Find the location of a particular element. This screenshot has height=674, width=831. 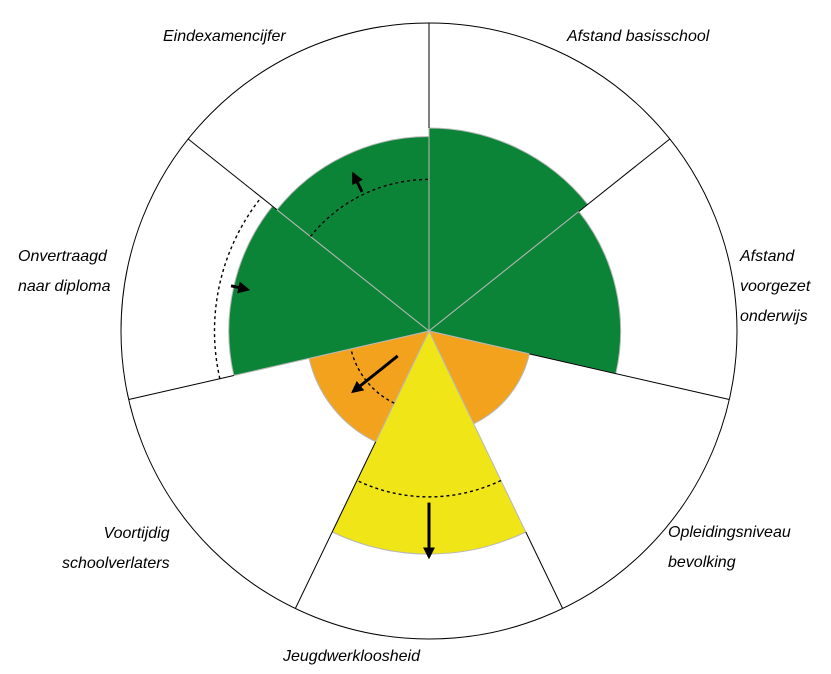

label-onvertraagd-naar-diploma: Onvertraagd naar diploma is located at coordinates (64, 271).